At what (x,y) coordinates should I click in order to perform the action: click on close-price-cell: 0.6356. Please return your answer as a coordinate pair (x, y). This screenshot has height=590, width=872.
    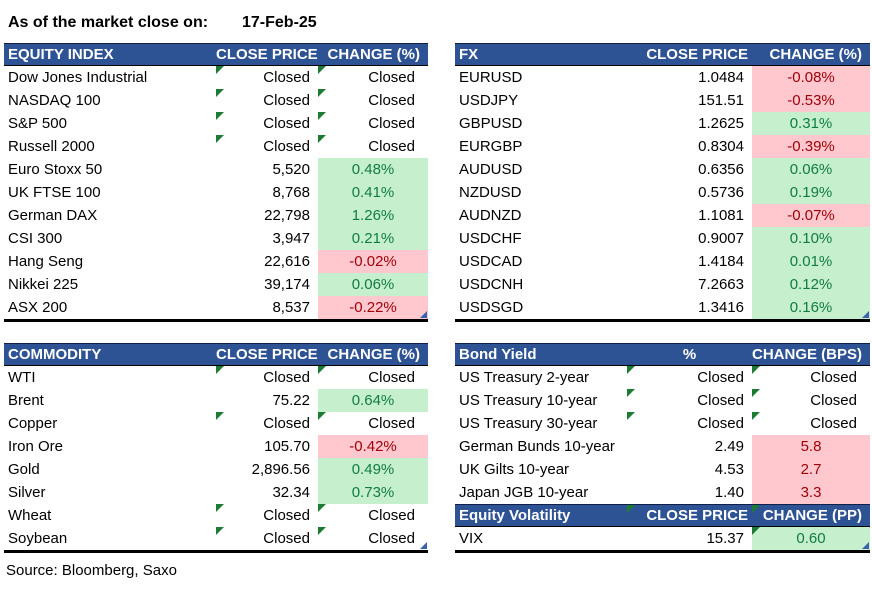
    Looking at the image, I should click on (721, 169).